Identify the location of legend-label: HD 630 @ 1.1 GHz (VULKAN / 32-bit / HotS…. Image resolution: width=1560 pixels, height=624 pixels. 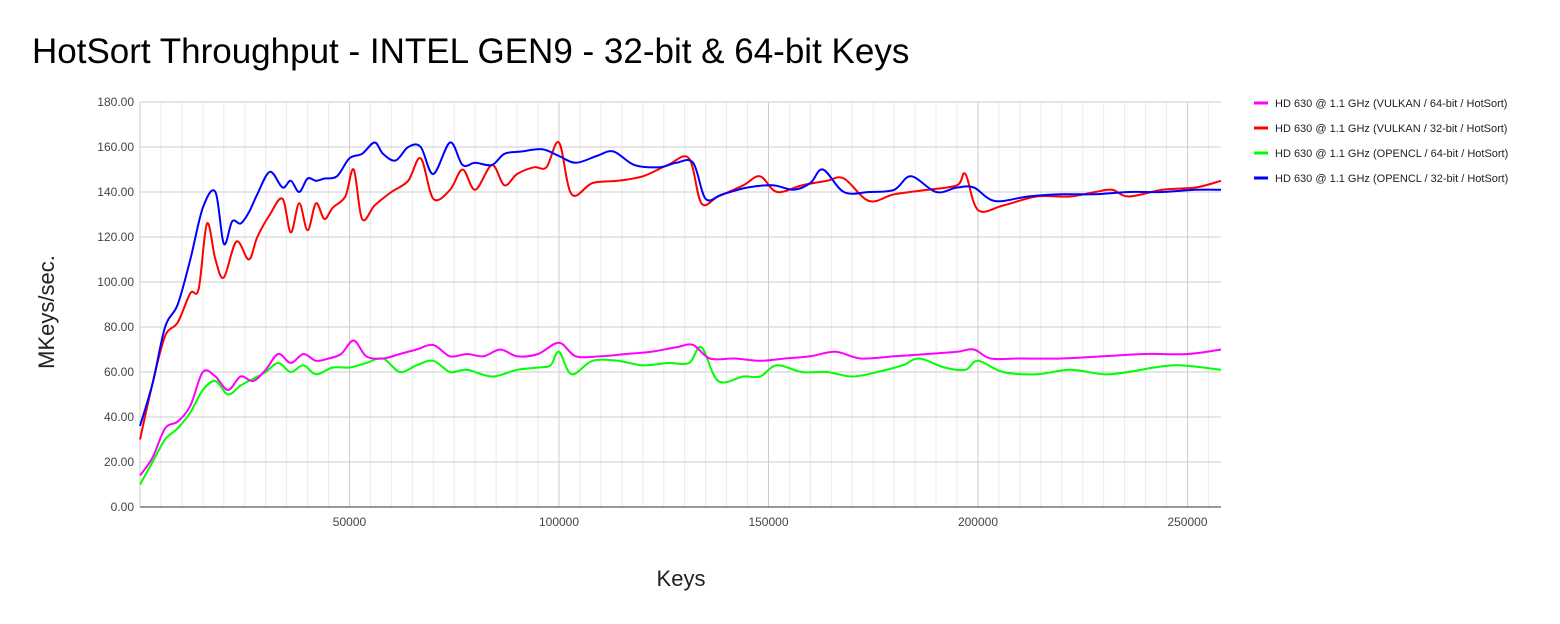
(1391, 129).